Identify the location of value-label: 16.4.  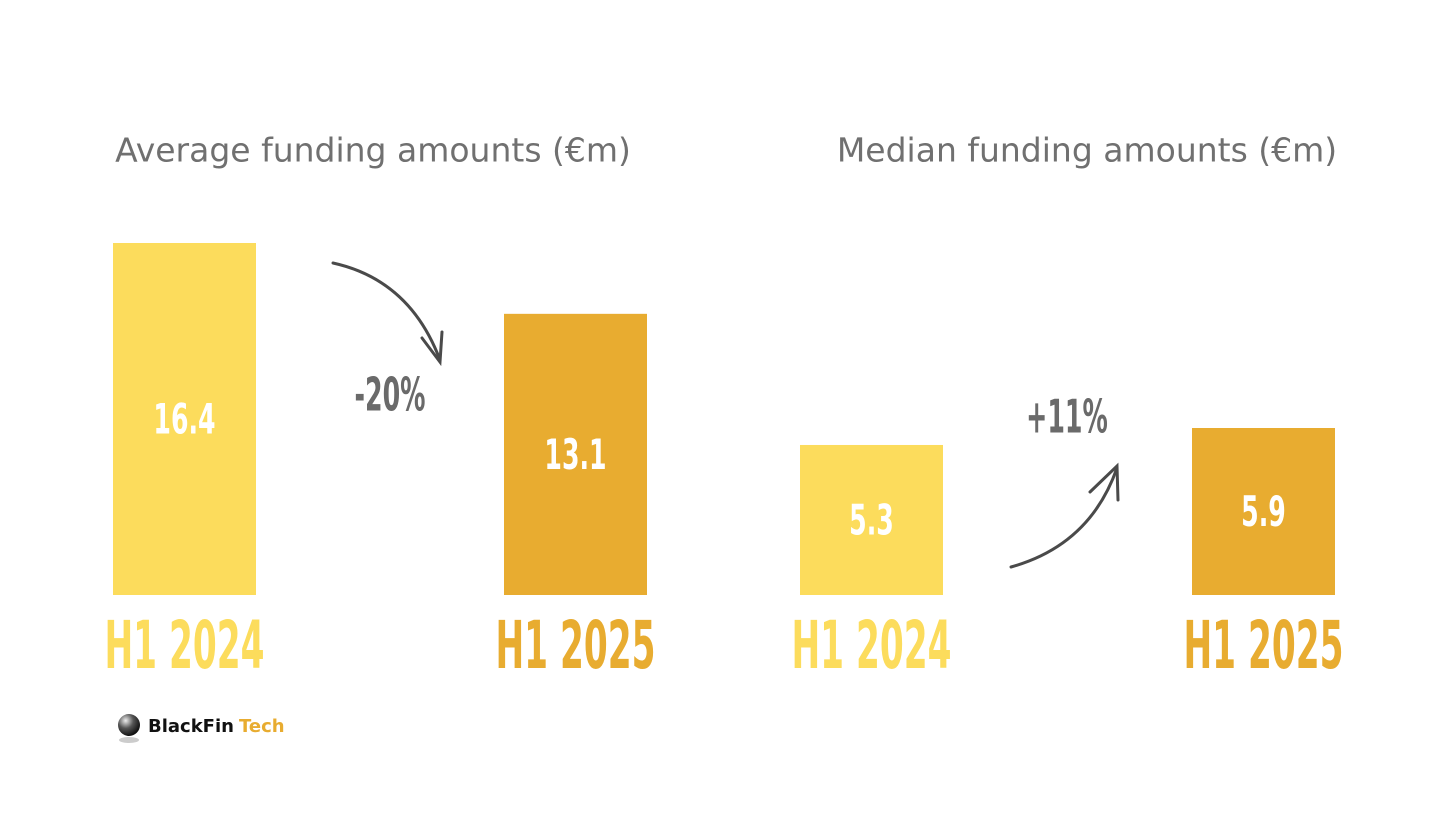
(184, 419).